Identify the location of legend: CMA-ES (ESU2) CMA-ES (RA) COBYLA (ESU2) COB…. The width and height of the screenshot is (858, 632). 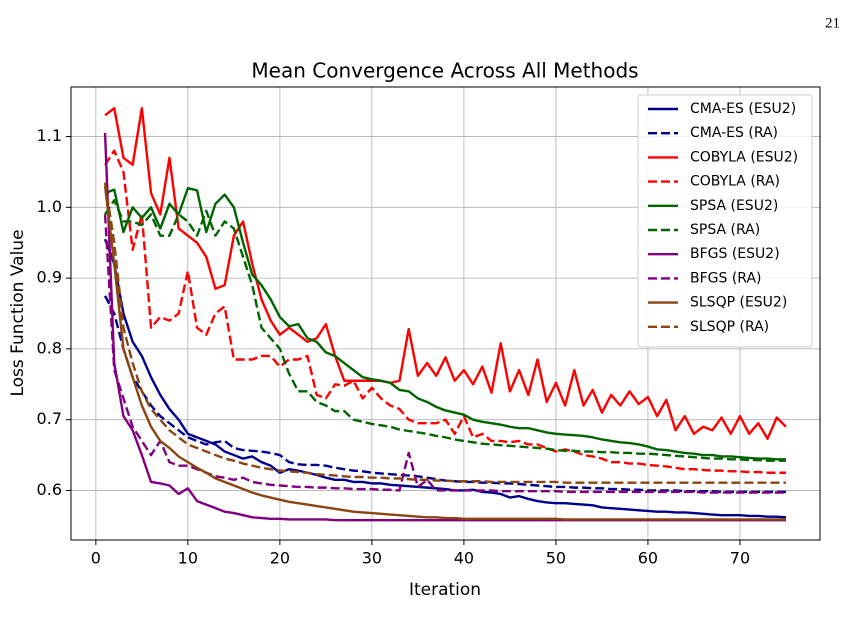
(725, 221).